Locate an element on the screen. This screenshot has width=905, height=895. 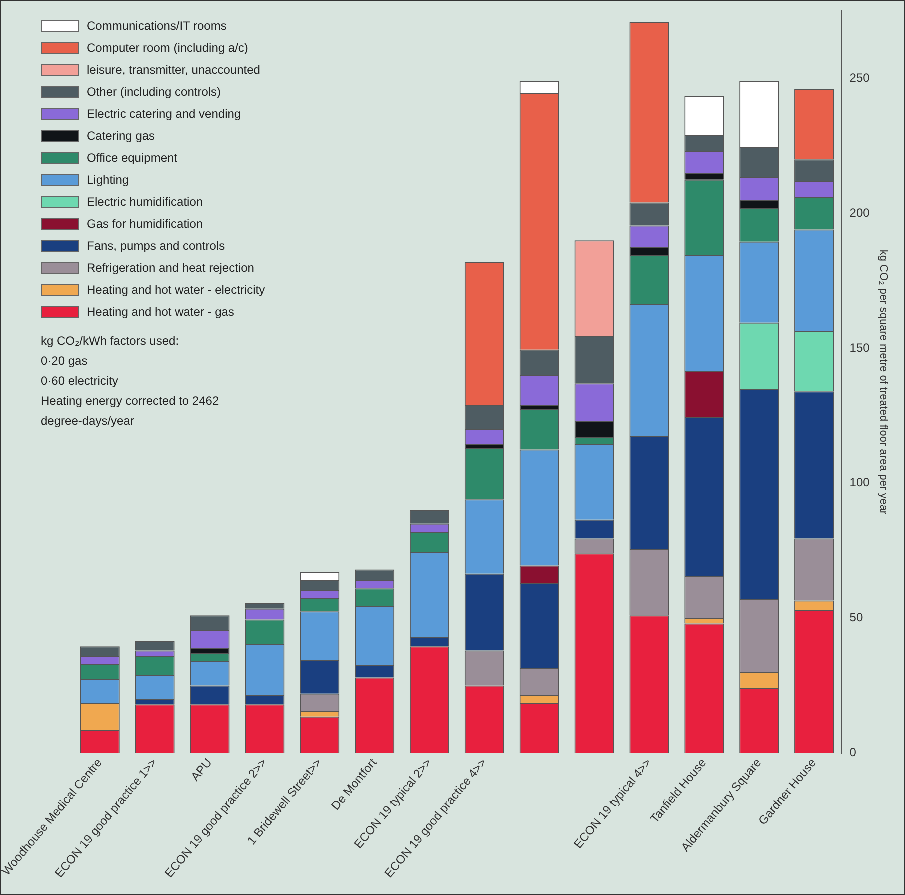
legend-label: Heating and hot water - electricity is located at coordinates (176, 290).